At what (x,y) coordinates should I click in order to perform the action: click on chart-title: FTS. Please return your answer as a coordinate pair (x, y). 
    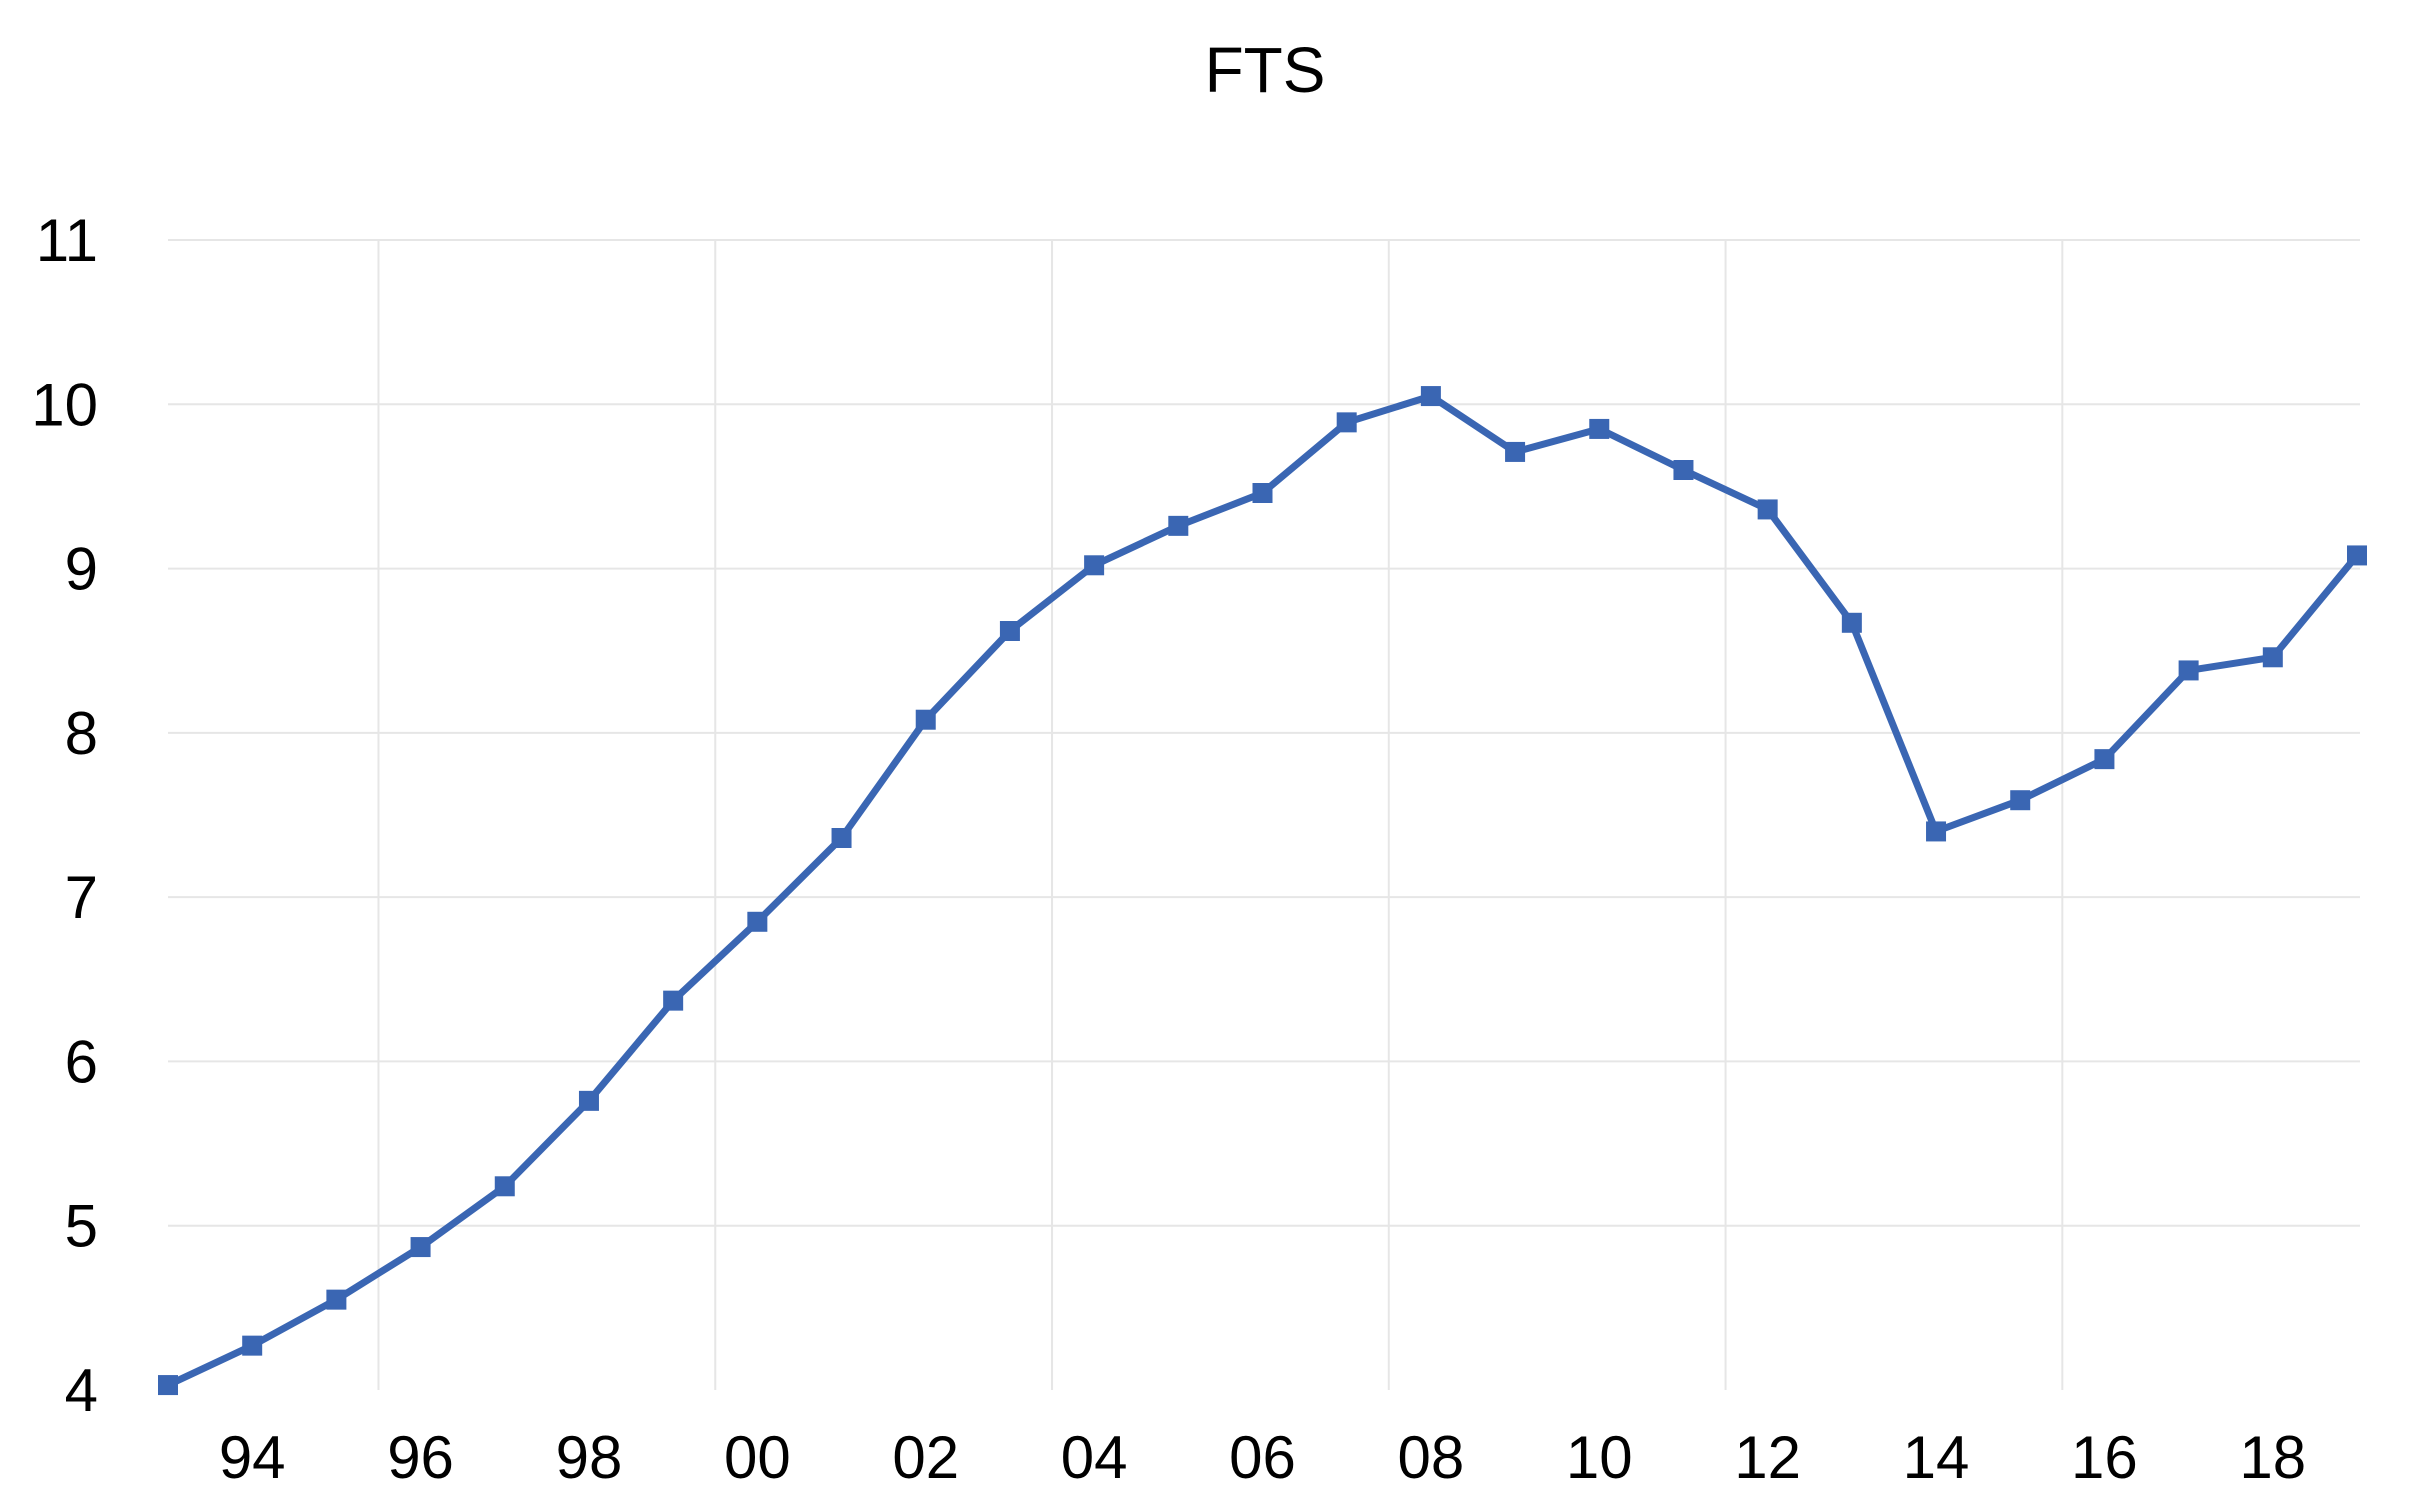
    Looking at the image, I should click on (1265, 70).